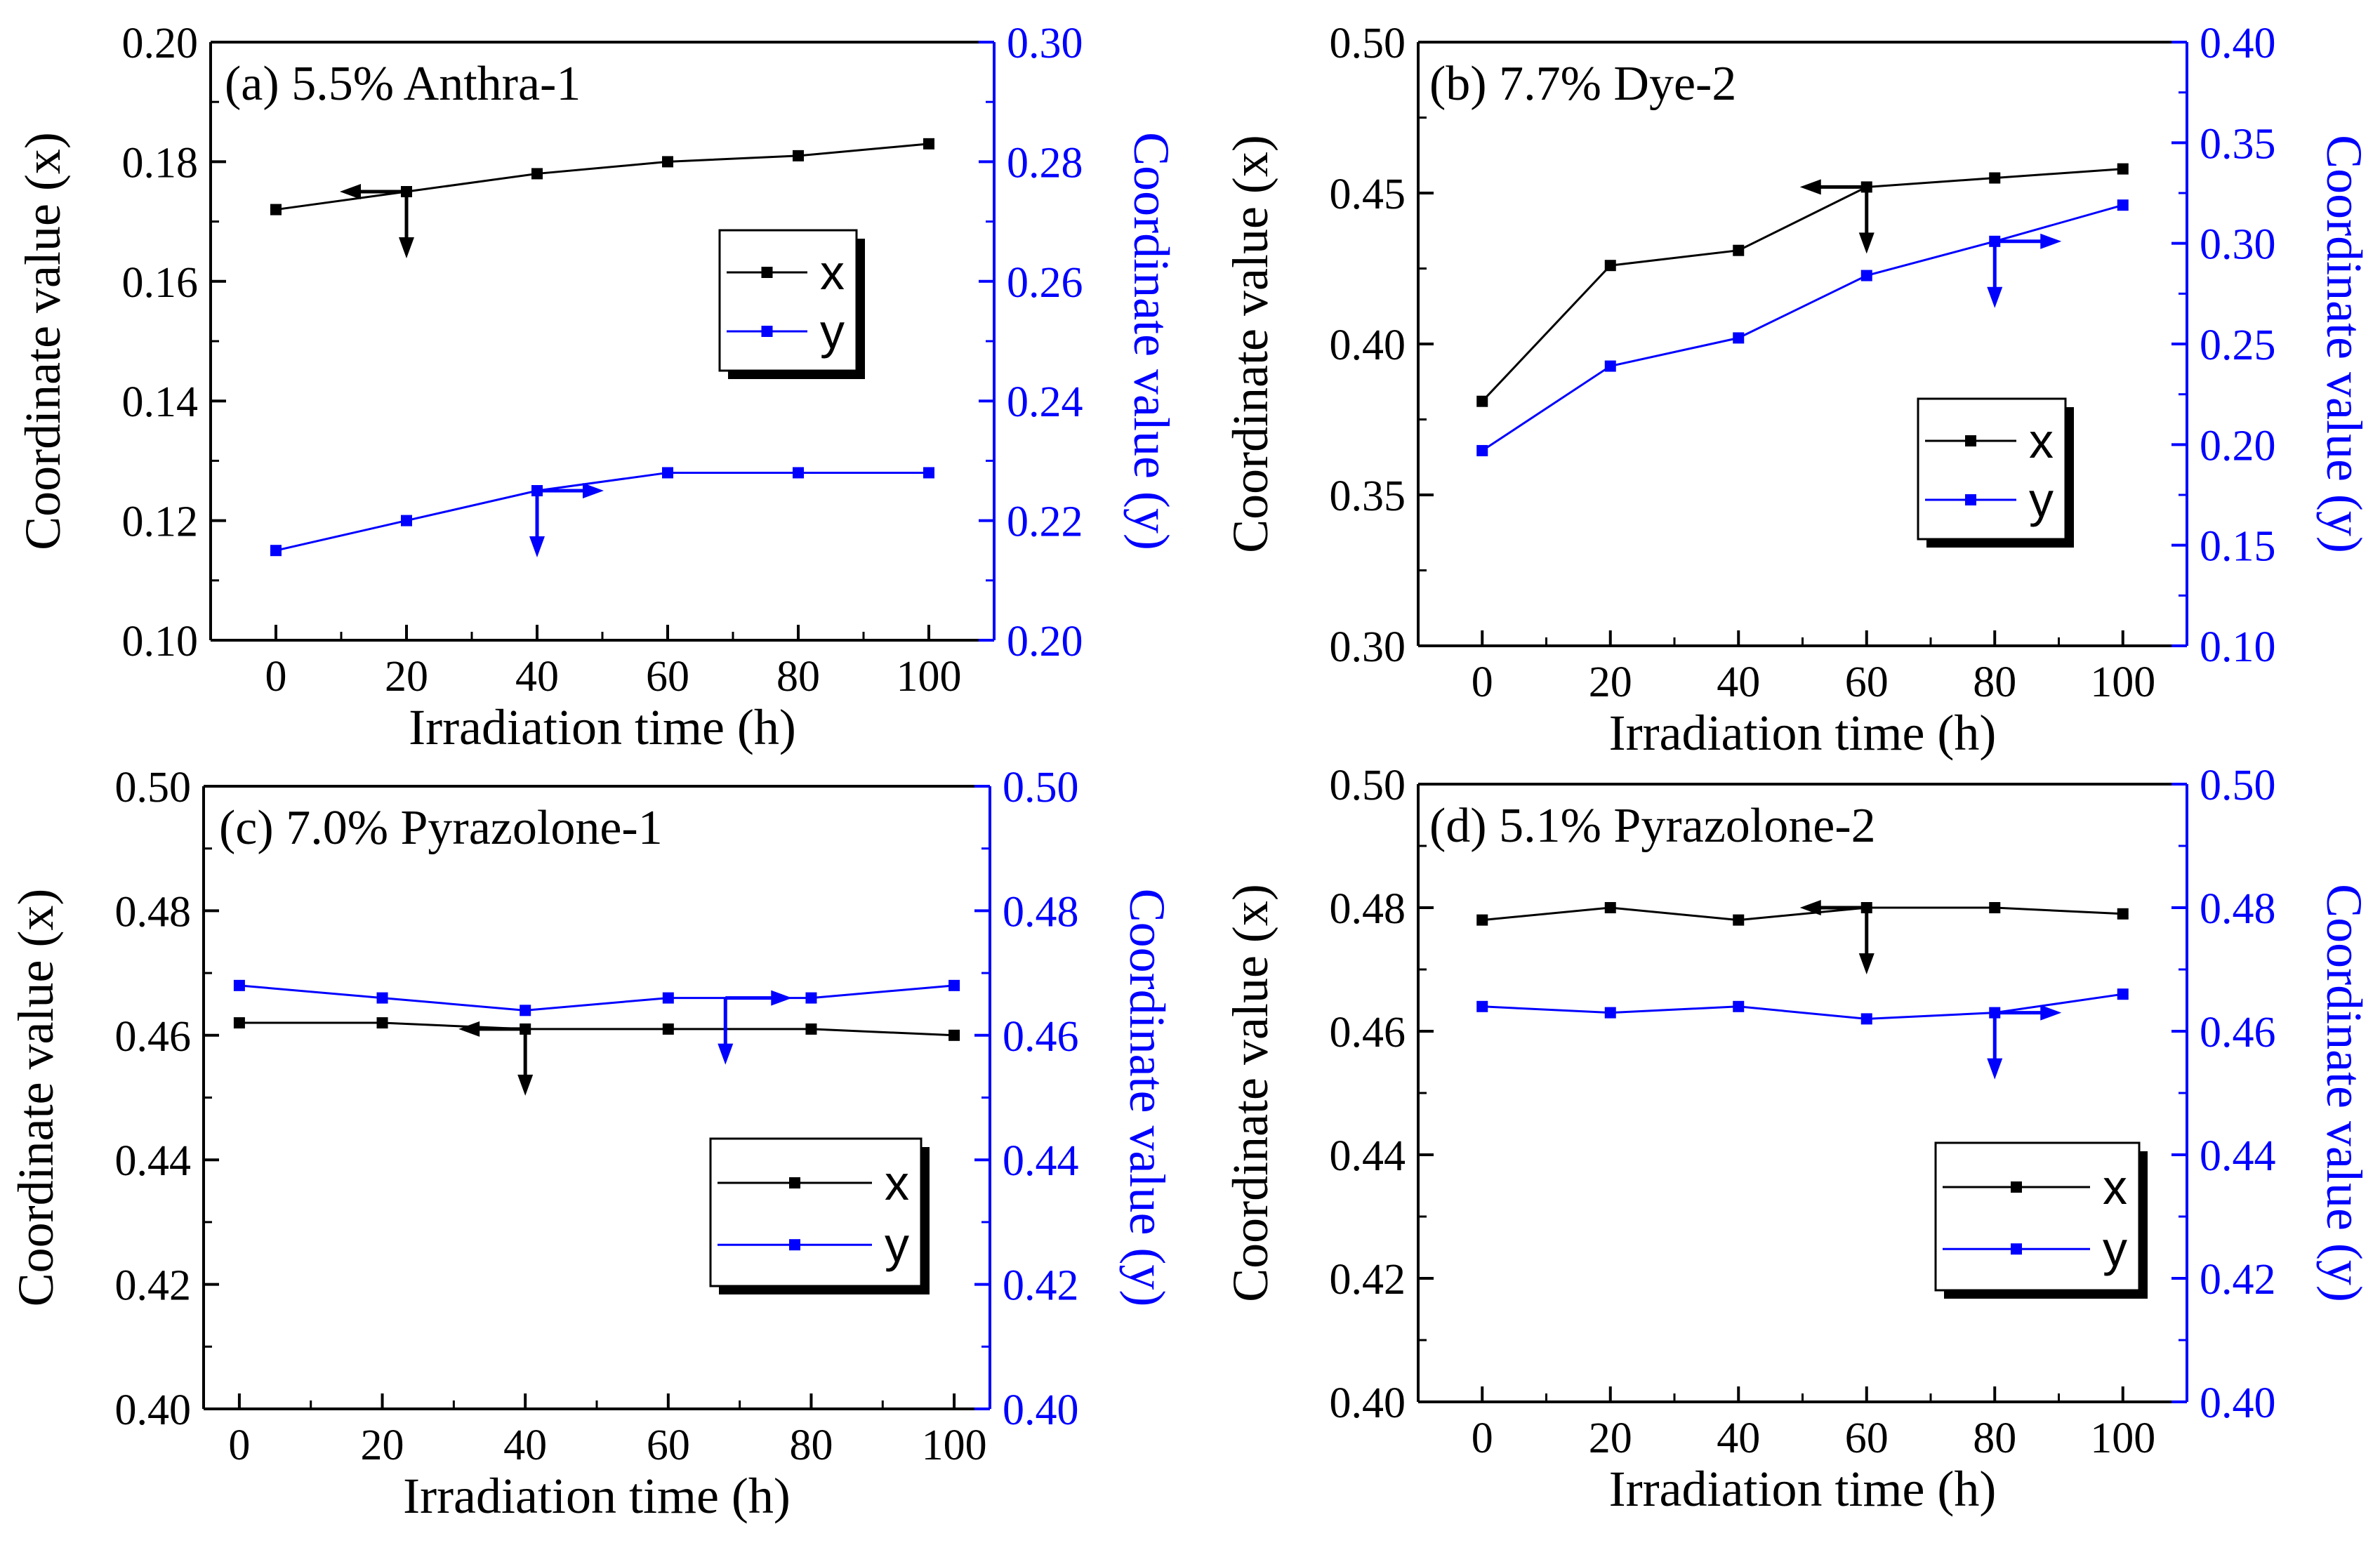 The image size is (2380, 1550). I want to click on right-y-tick-label: 0.25, so click(2238, 345).